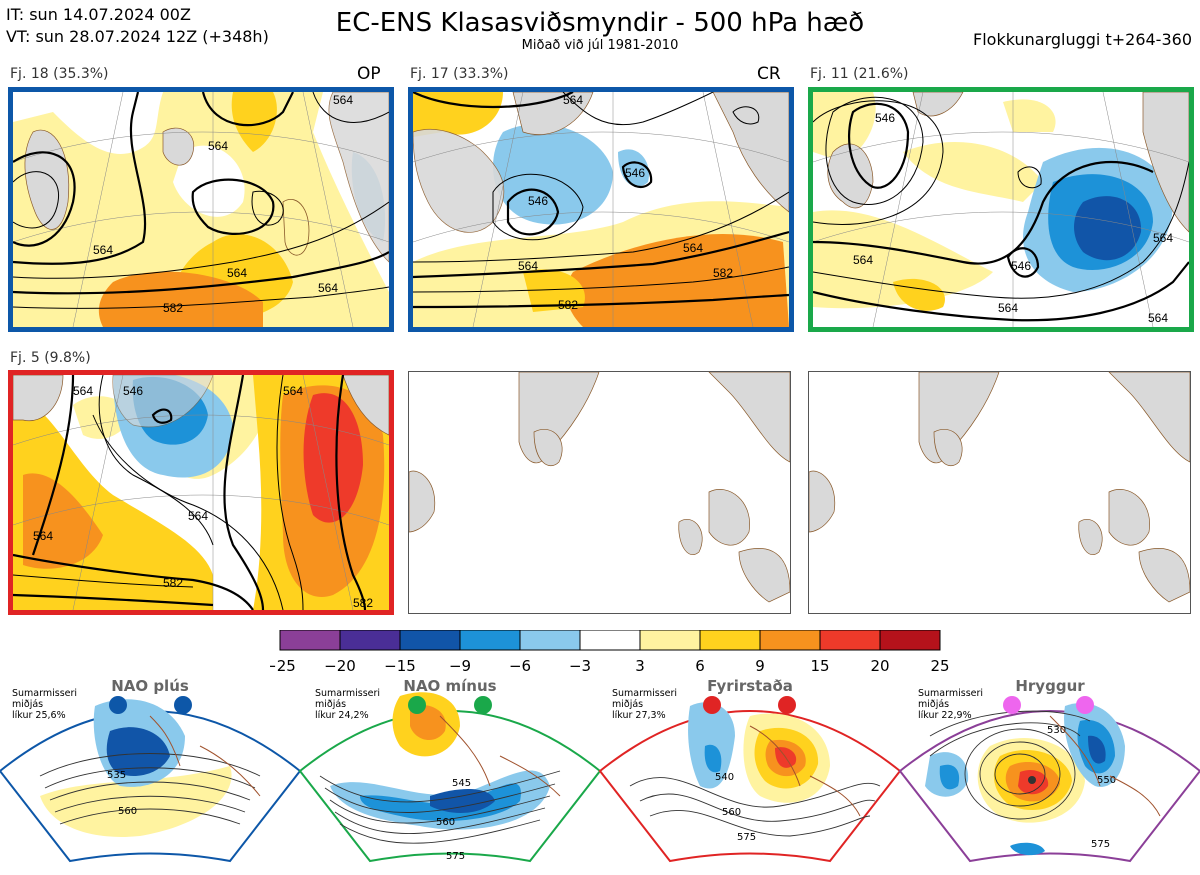 Image resolution: width=1200 pixels, height=875 pixels. Describe the element at coordinates (750, 686) in the screenshot. I see `regime-title: Fyrirstaða` at that location.